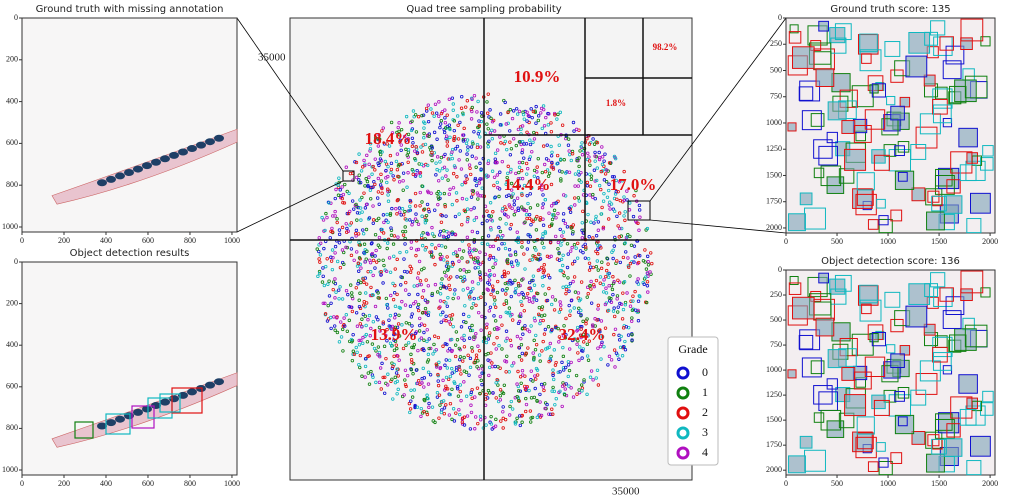  Describe the element at coordinates (106, 240) in the screenshot. I see `x-tick-label: 400` at that location.